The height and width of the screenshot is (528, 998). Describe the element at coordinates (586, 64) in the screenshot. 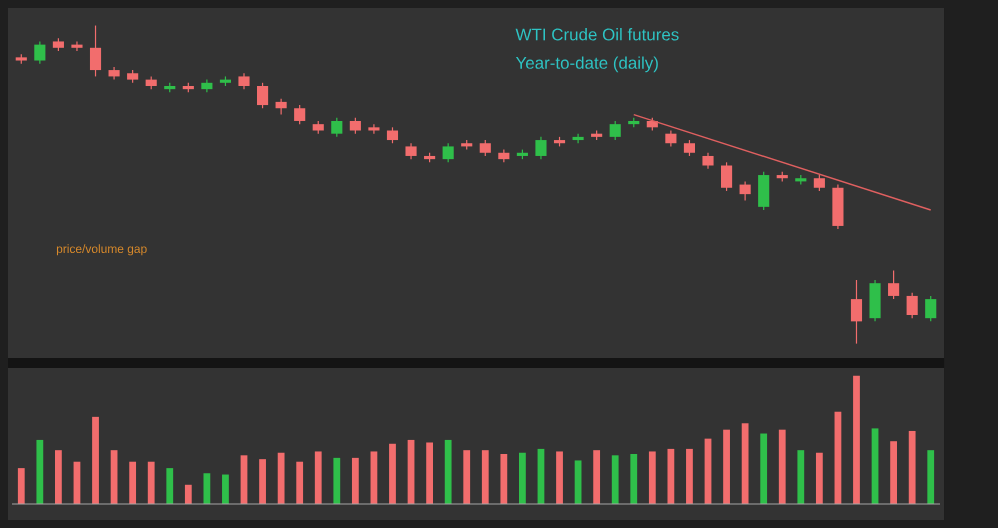

I see `text: Year-to-date (daily)` at that location.